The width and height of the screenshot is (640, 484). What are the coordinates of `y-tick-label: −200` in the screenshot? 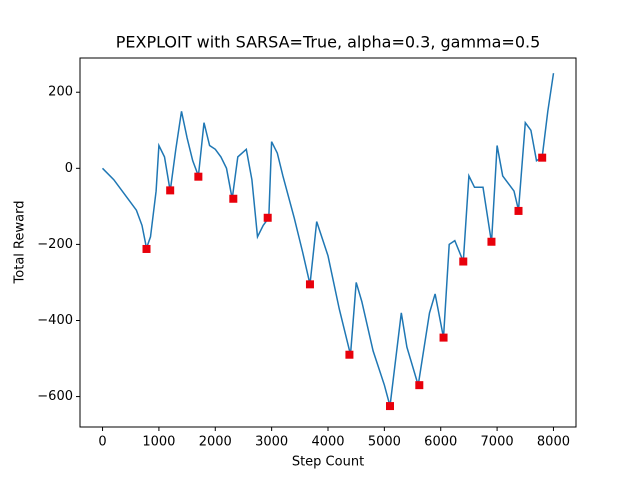 It's located at (55, 244).